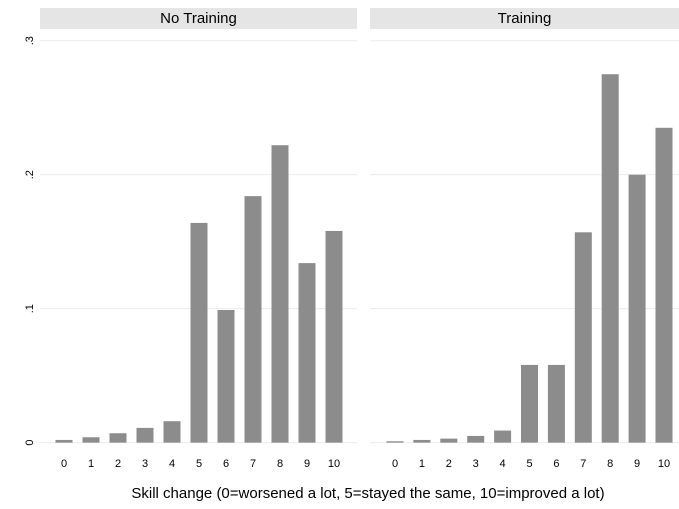 The width and height of the screenshot is (679, 509). What do you see at coordinates (30, 443) in the screenshot?
I see `y-tick-label: 0` at bounding box center [30, 443].